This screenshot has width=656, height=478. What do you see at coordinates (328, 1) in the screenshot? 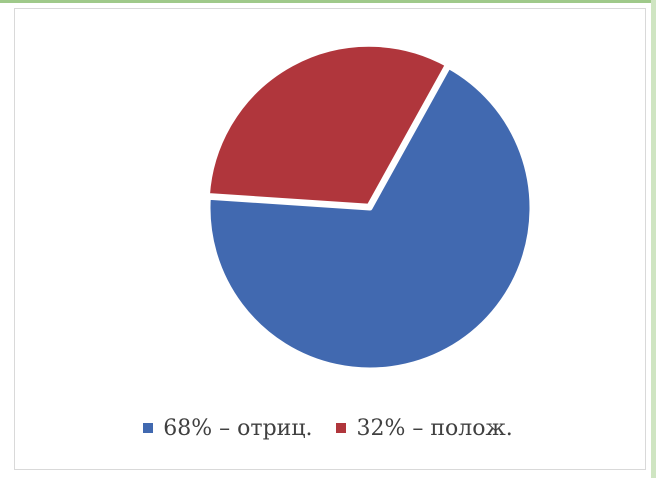
I see `frame-accent-top` at bounding box center [328, 1].